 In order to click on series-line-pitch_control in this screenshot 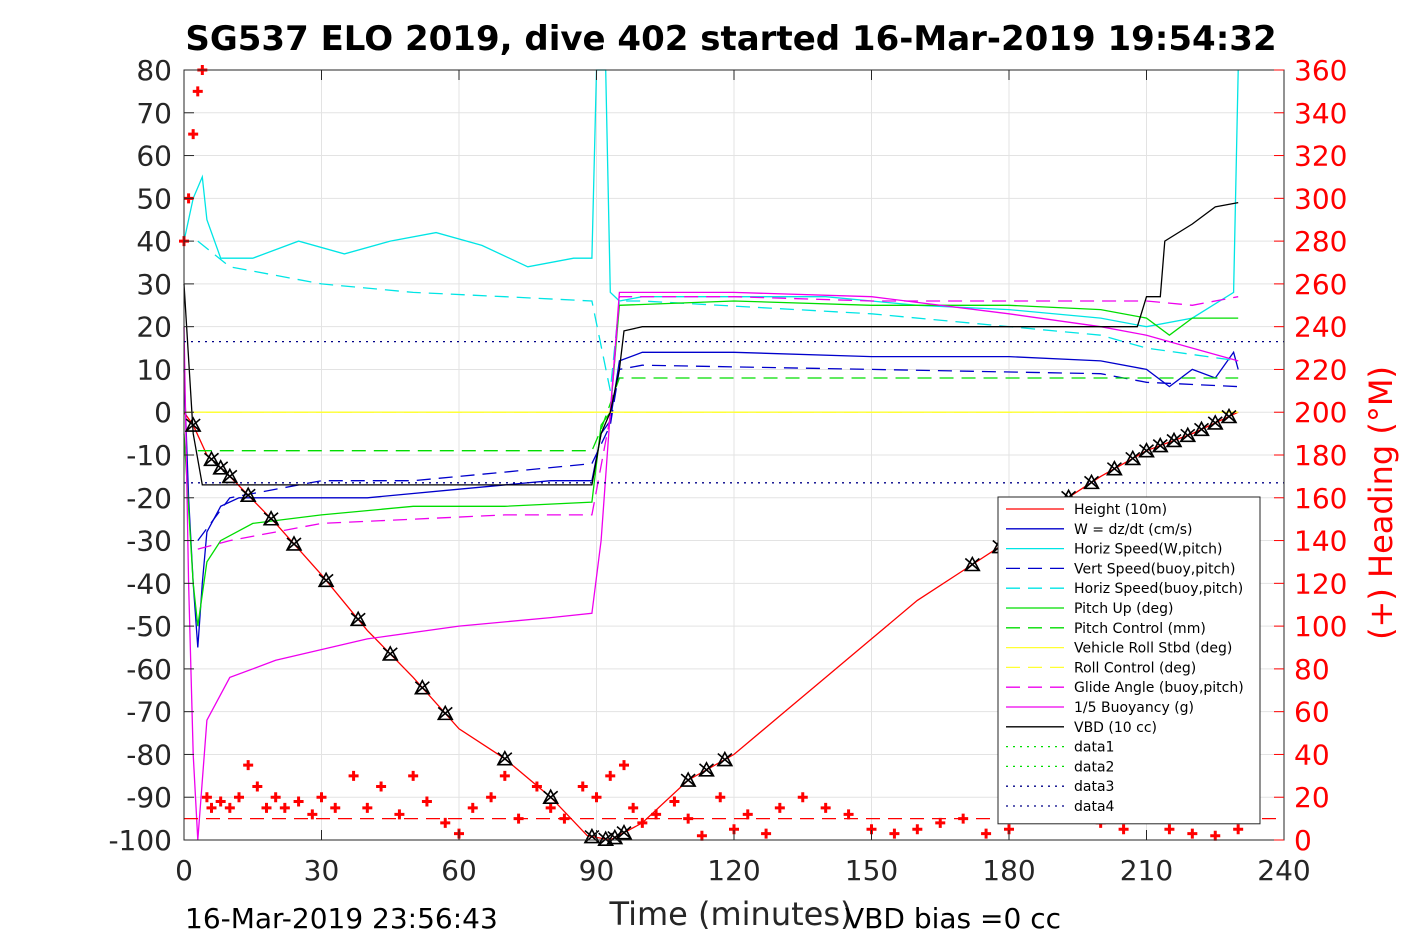, I will do `click(718, 414)`.